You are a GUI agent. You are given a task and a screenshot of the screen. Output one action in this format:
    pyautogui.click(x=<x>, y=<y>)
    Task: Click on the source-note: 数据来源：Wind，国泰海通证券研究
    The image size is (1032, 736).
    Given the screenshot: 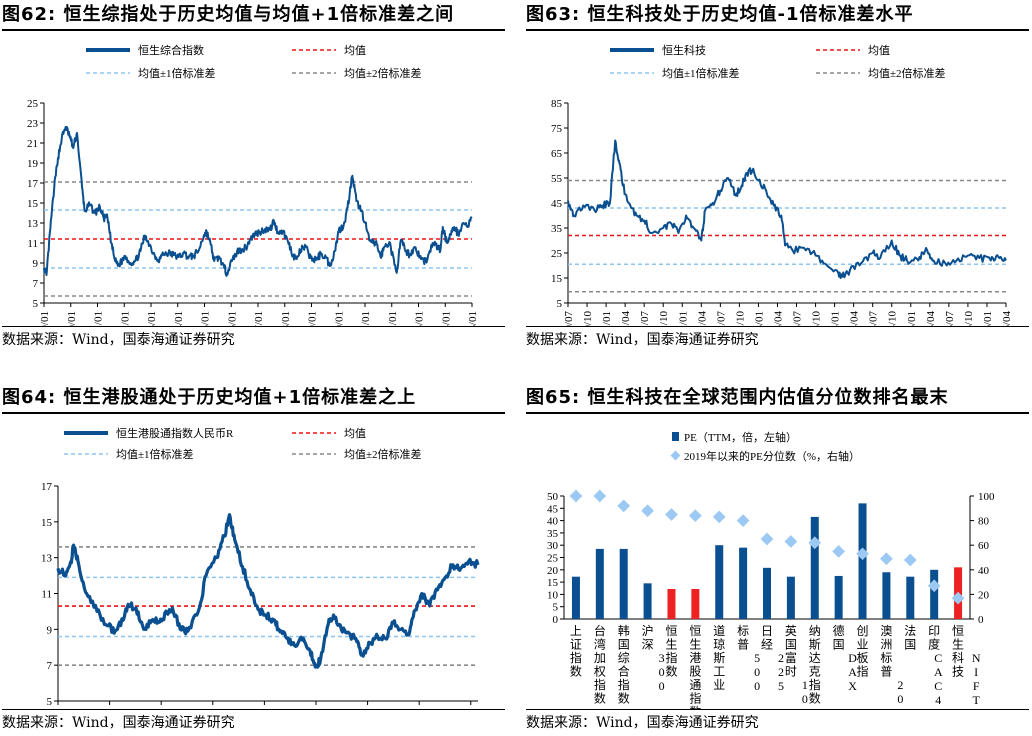 What is the action you would take?
    pyautogui.click(x=118, y=340)
    